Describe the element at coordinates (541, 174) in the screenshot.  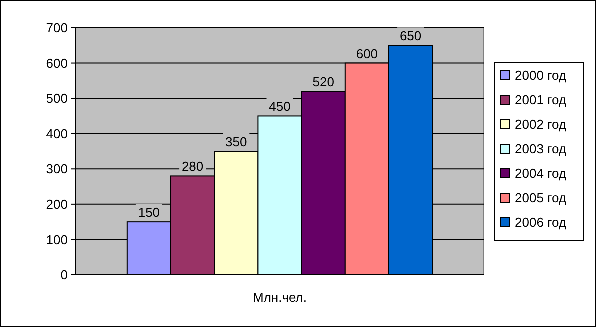
I see `legend-label: 2004 год` at that location.